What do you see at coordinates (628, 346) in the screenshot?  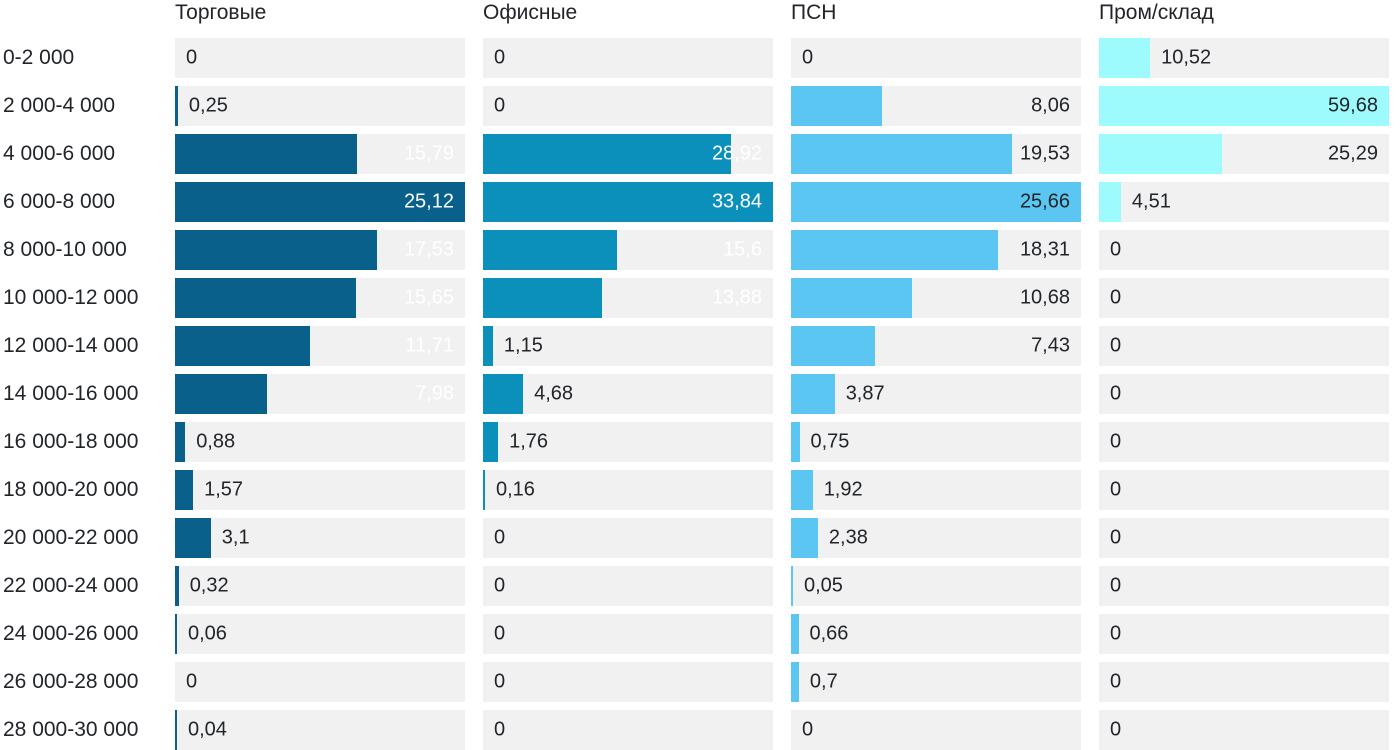 I see `bar-track: 1,15` at bounding box center [628, 346].